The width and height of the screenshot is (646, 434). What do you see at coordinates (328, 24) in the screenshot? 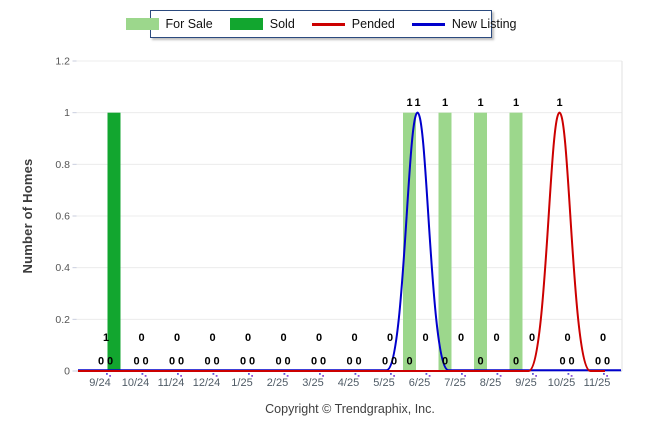
I see `pended-swatch-icon` at bounding box center [328, 24].